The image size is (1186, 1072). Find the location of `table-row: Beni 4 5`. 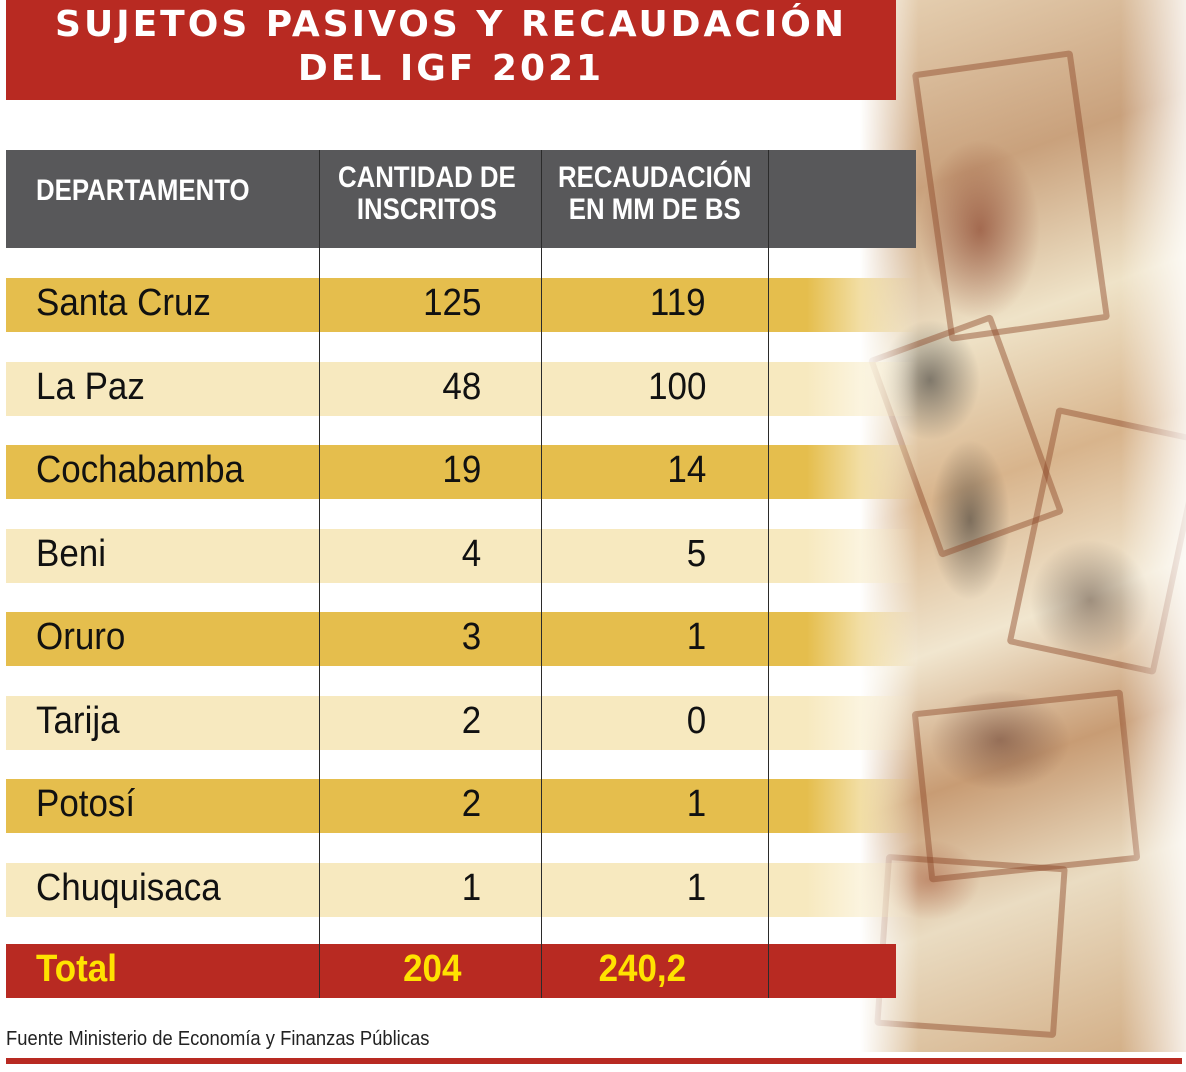

table-row: Beni 4 5 is located at coordinates (461, 555).